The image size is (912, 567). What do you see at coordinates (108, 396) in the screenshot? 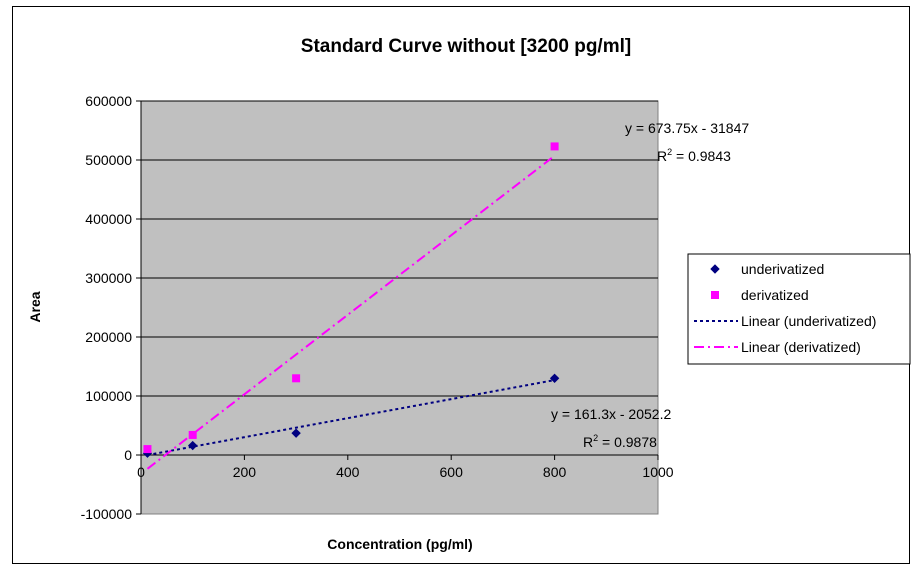
I see `y-tick-label: 100000` at bounding box center [108, 396].